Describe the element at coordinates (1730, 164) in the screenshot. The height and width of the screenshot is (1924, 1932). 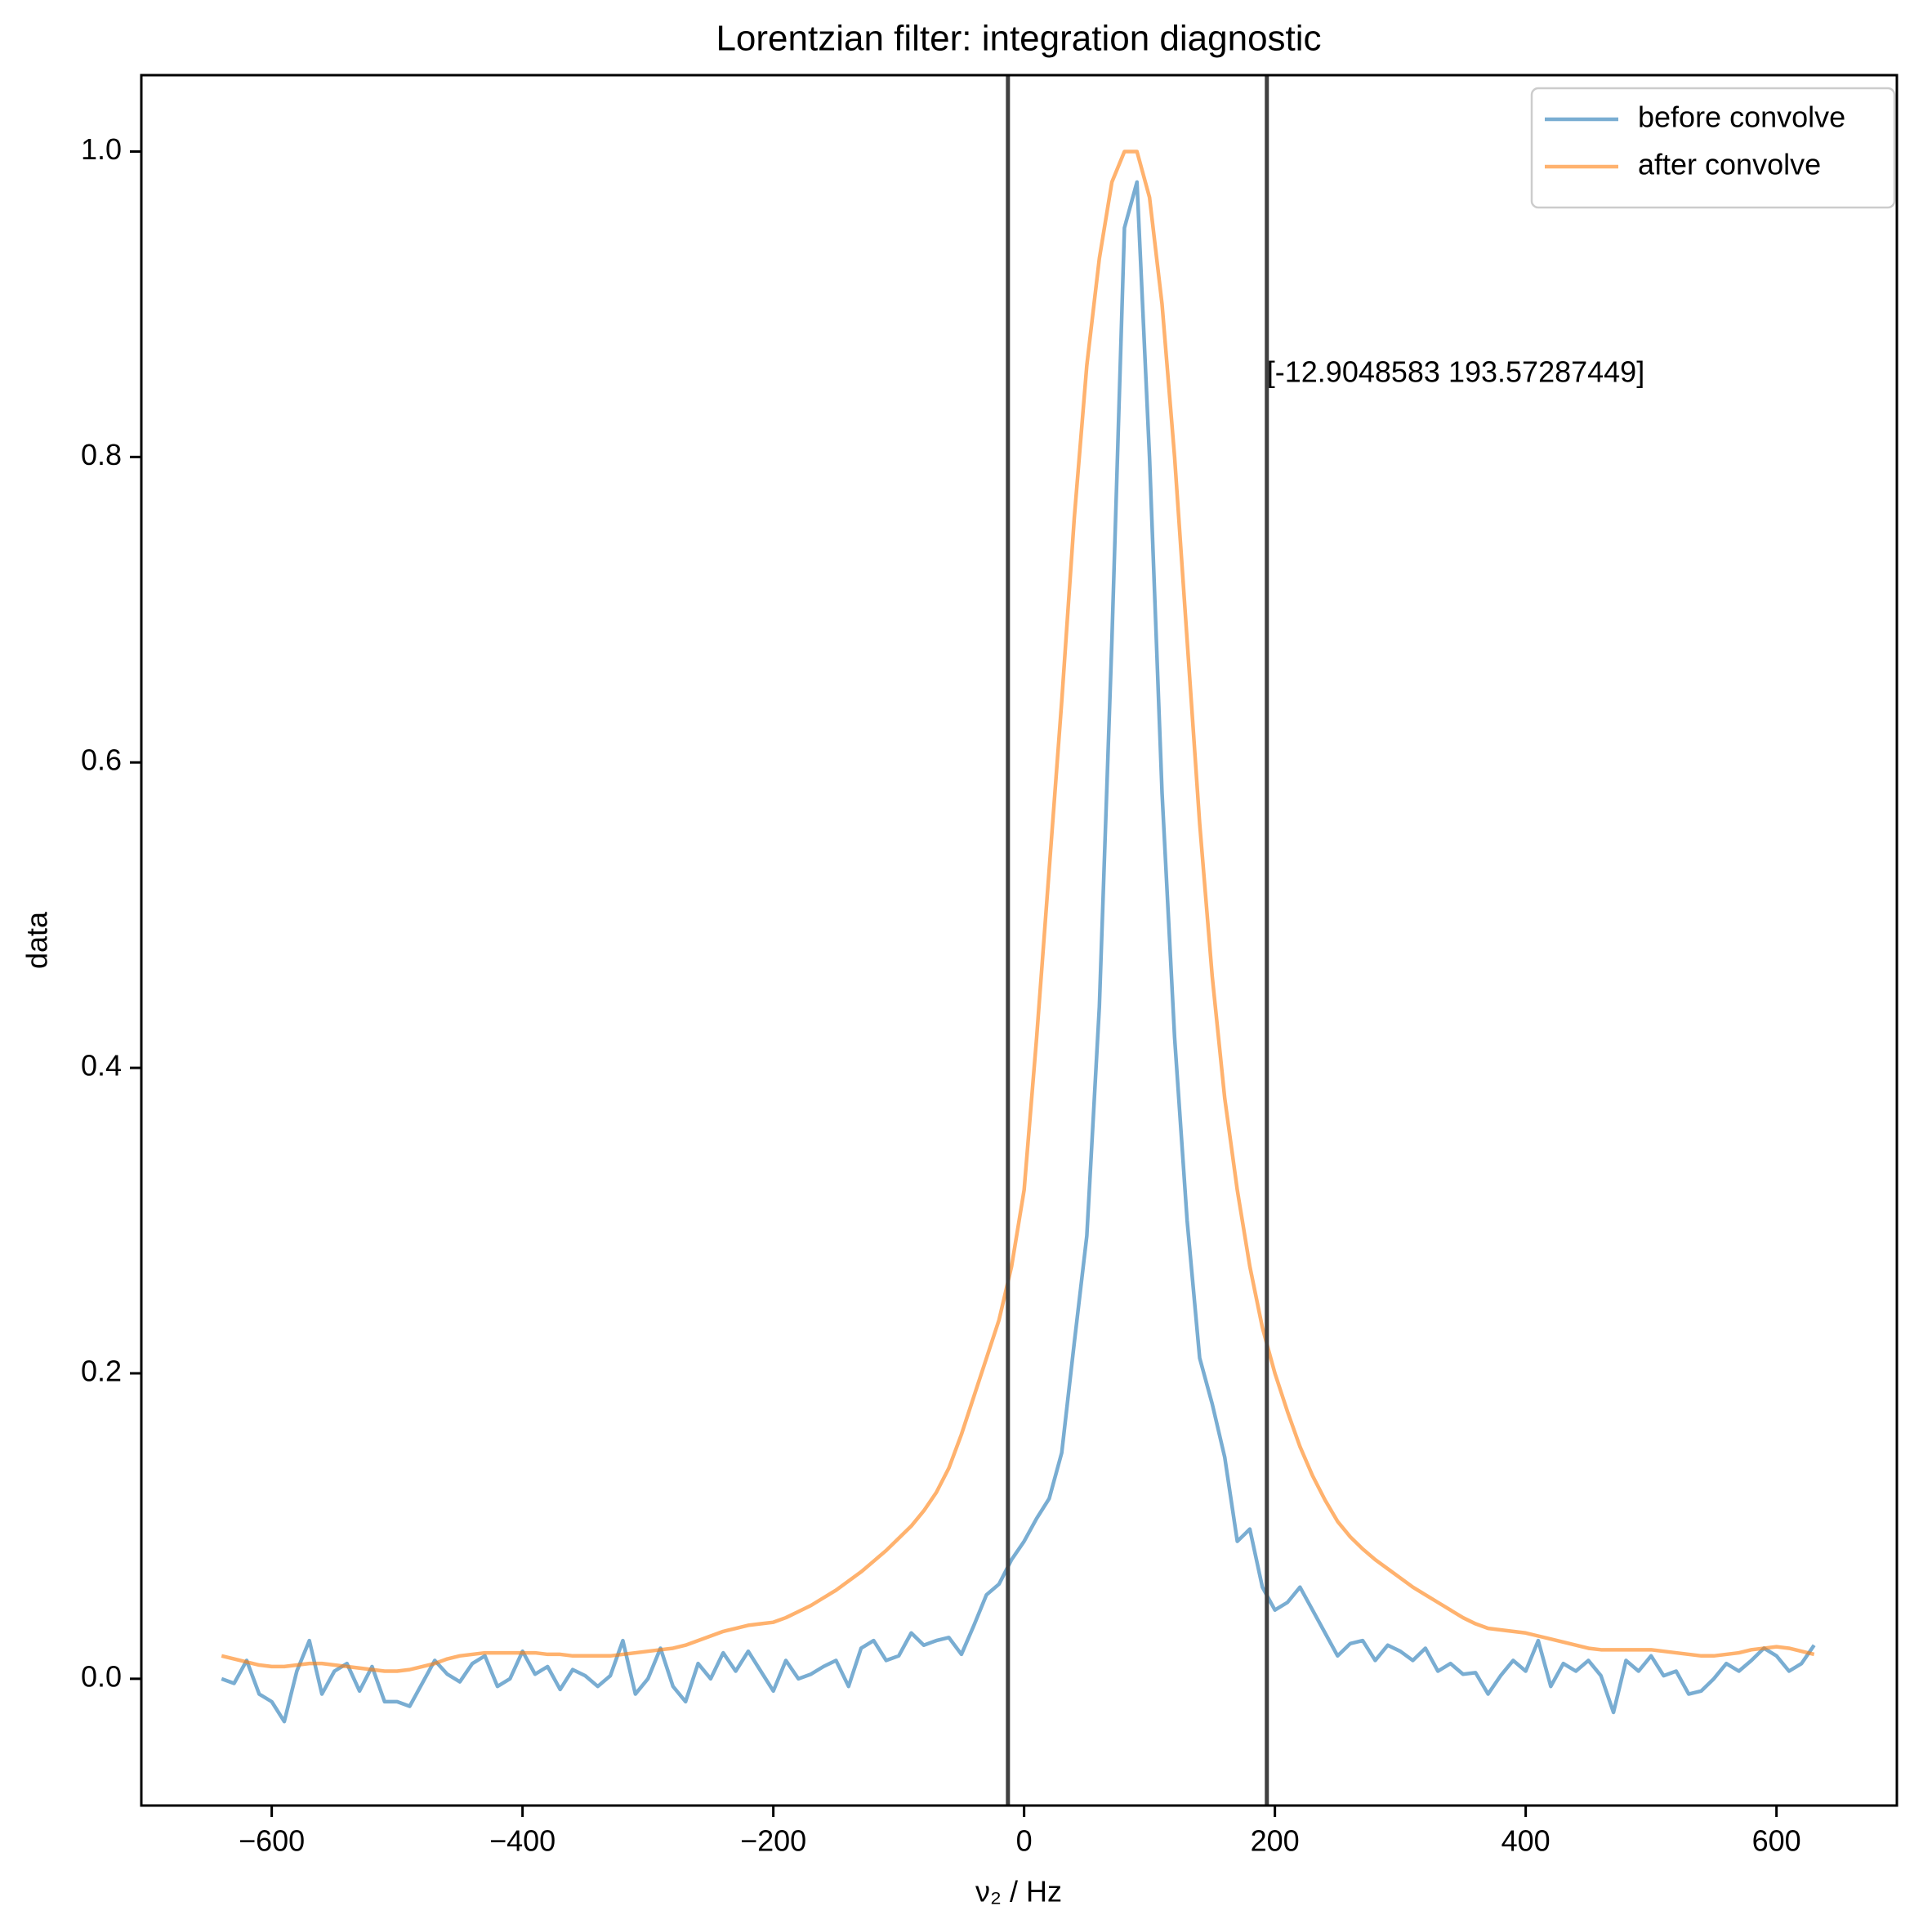
I see `legend-label: after convolve` at that location.